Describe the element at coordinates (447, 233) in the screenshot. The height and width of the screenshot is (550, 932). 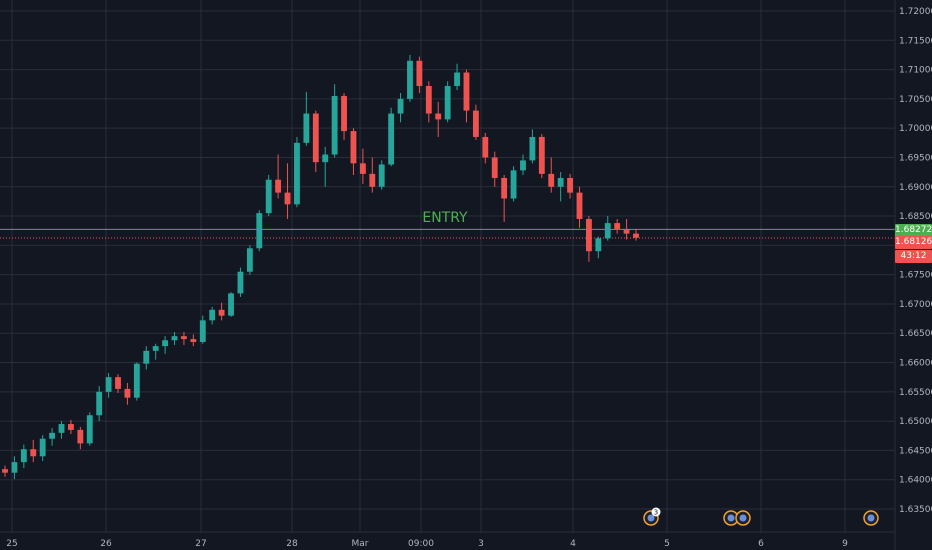
I see `price-levels` at that location.